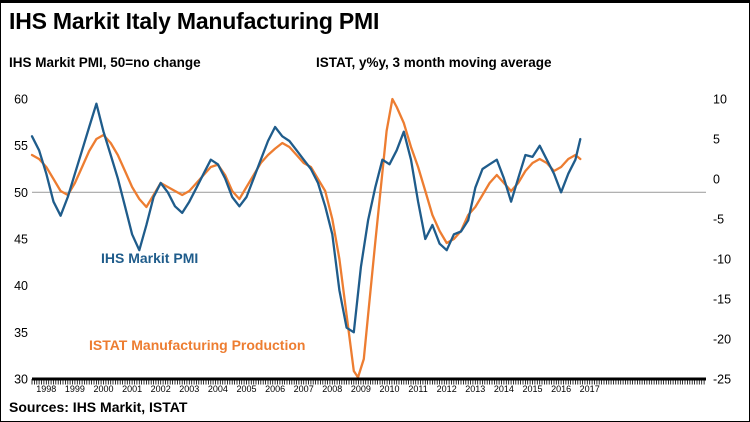 This screenshot has width=750, height=422. Describe the element at coordinates (417, 389) in the screenshot. I see `year-tick-label: 2011` at that location.